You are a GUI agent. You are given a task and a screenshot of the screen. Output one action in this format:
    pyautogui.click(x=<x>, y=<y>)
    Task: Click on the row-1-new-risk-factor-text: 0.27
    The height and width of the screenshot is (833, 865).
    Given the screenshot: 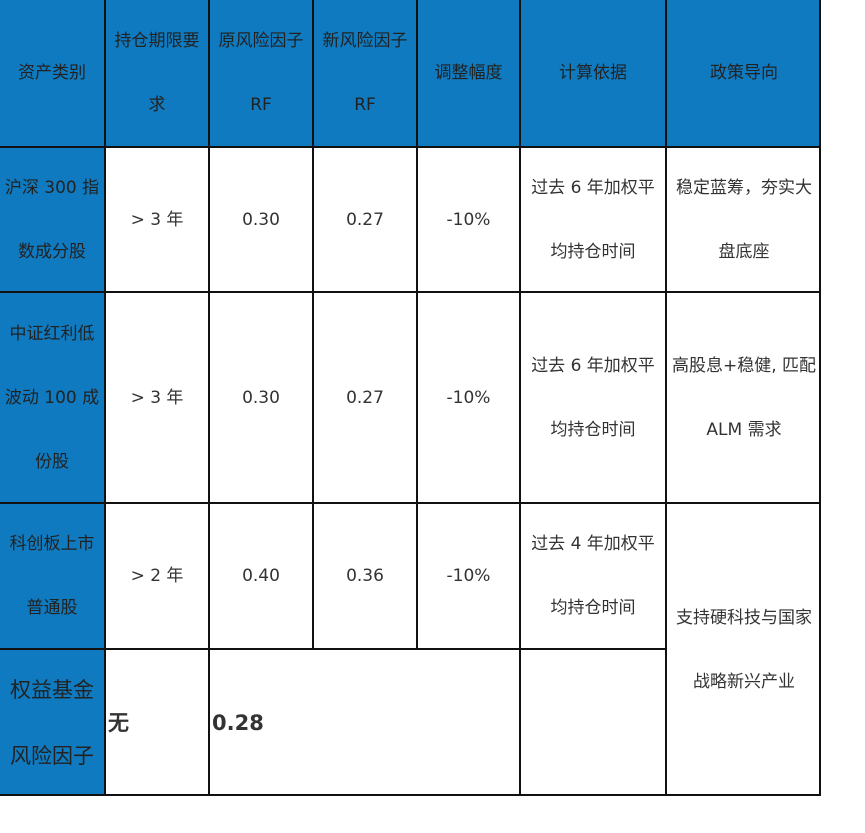 What is the action you would take?
    pyautogui.click(x=365, y=219)
    